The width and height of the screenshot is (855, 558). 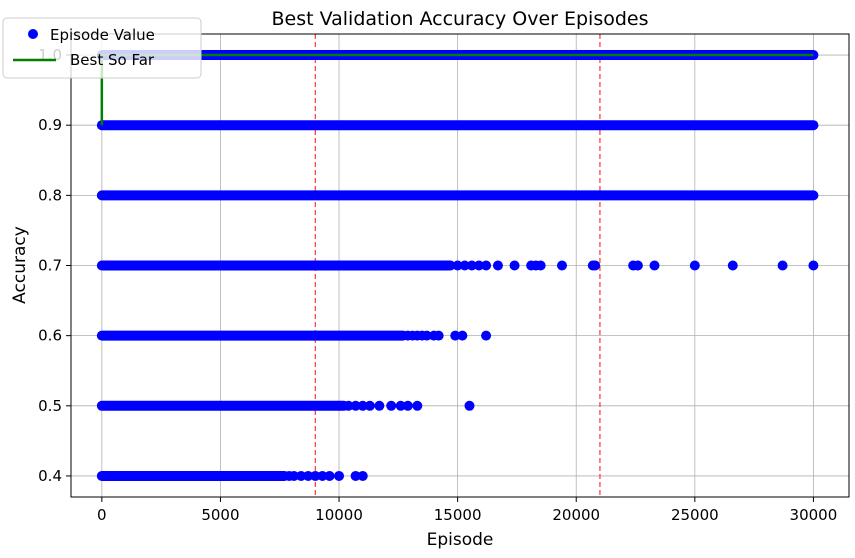 I want to click on x-tick-label: 20000, so click(x=576, y=515).